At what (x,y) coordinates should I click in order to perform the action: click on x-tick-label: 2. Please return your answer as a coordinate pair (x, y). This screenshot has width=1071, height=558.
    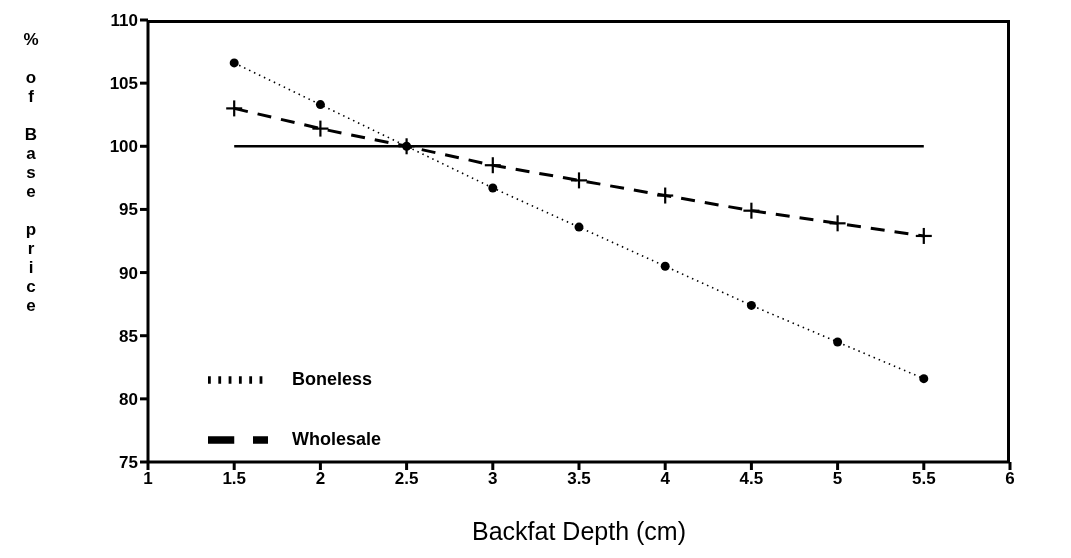
    Looking at the image, I should click on (320, 479).